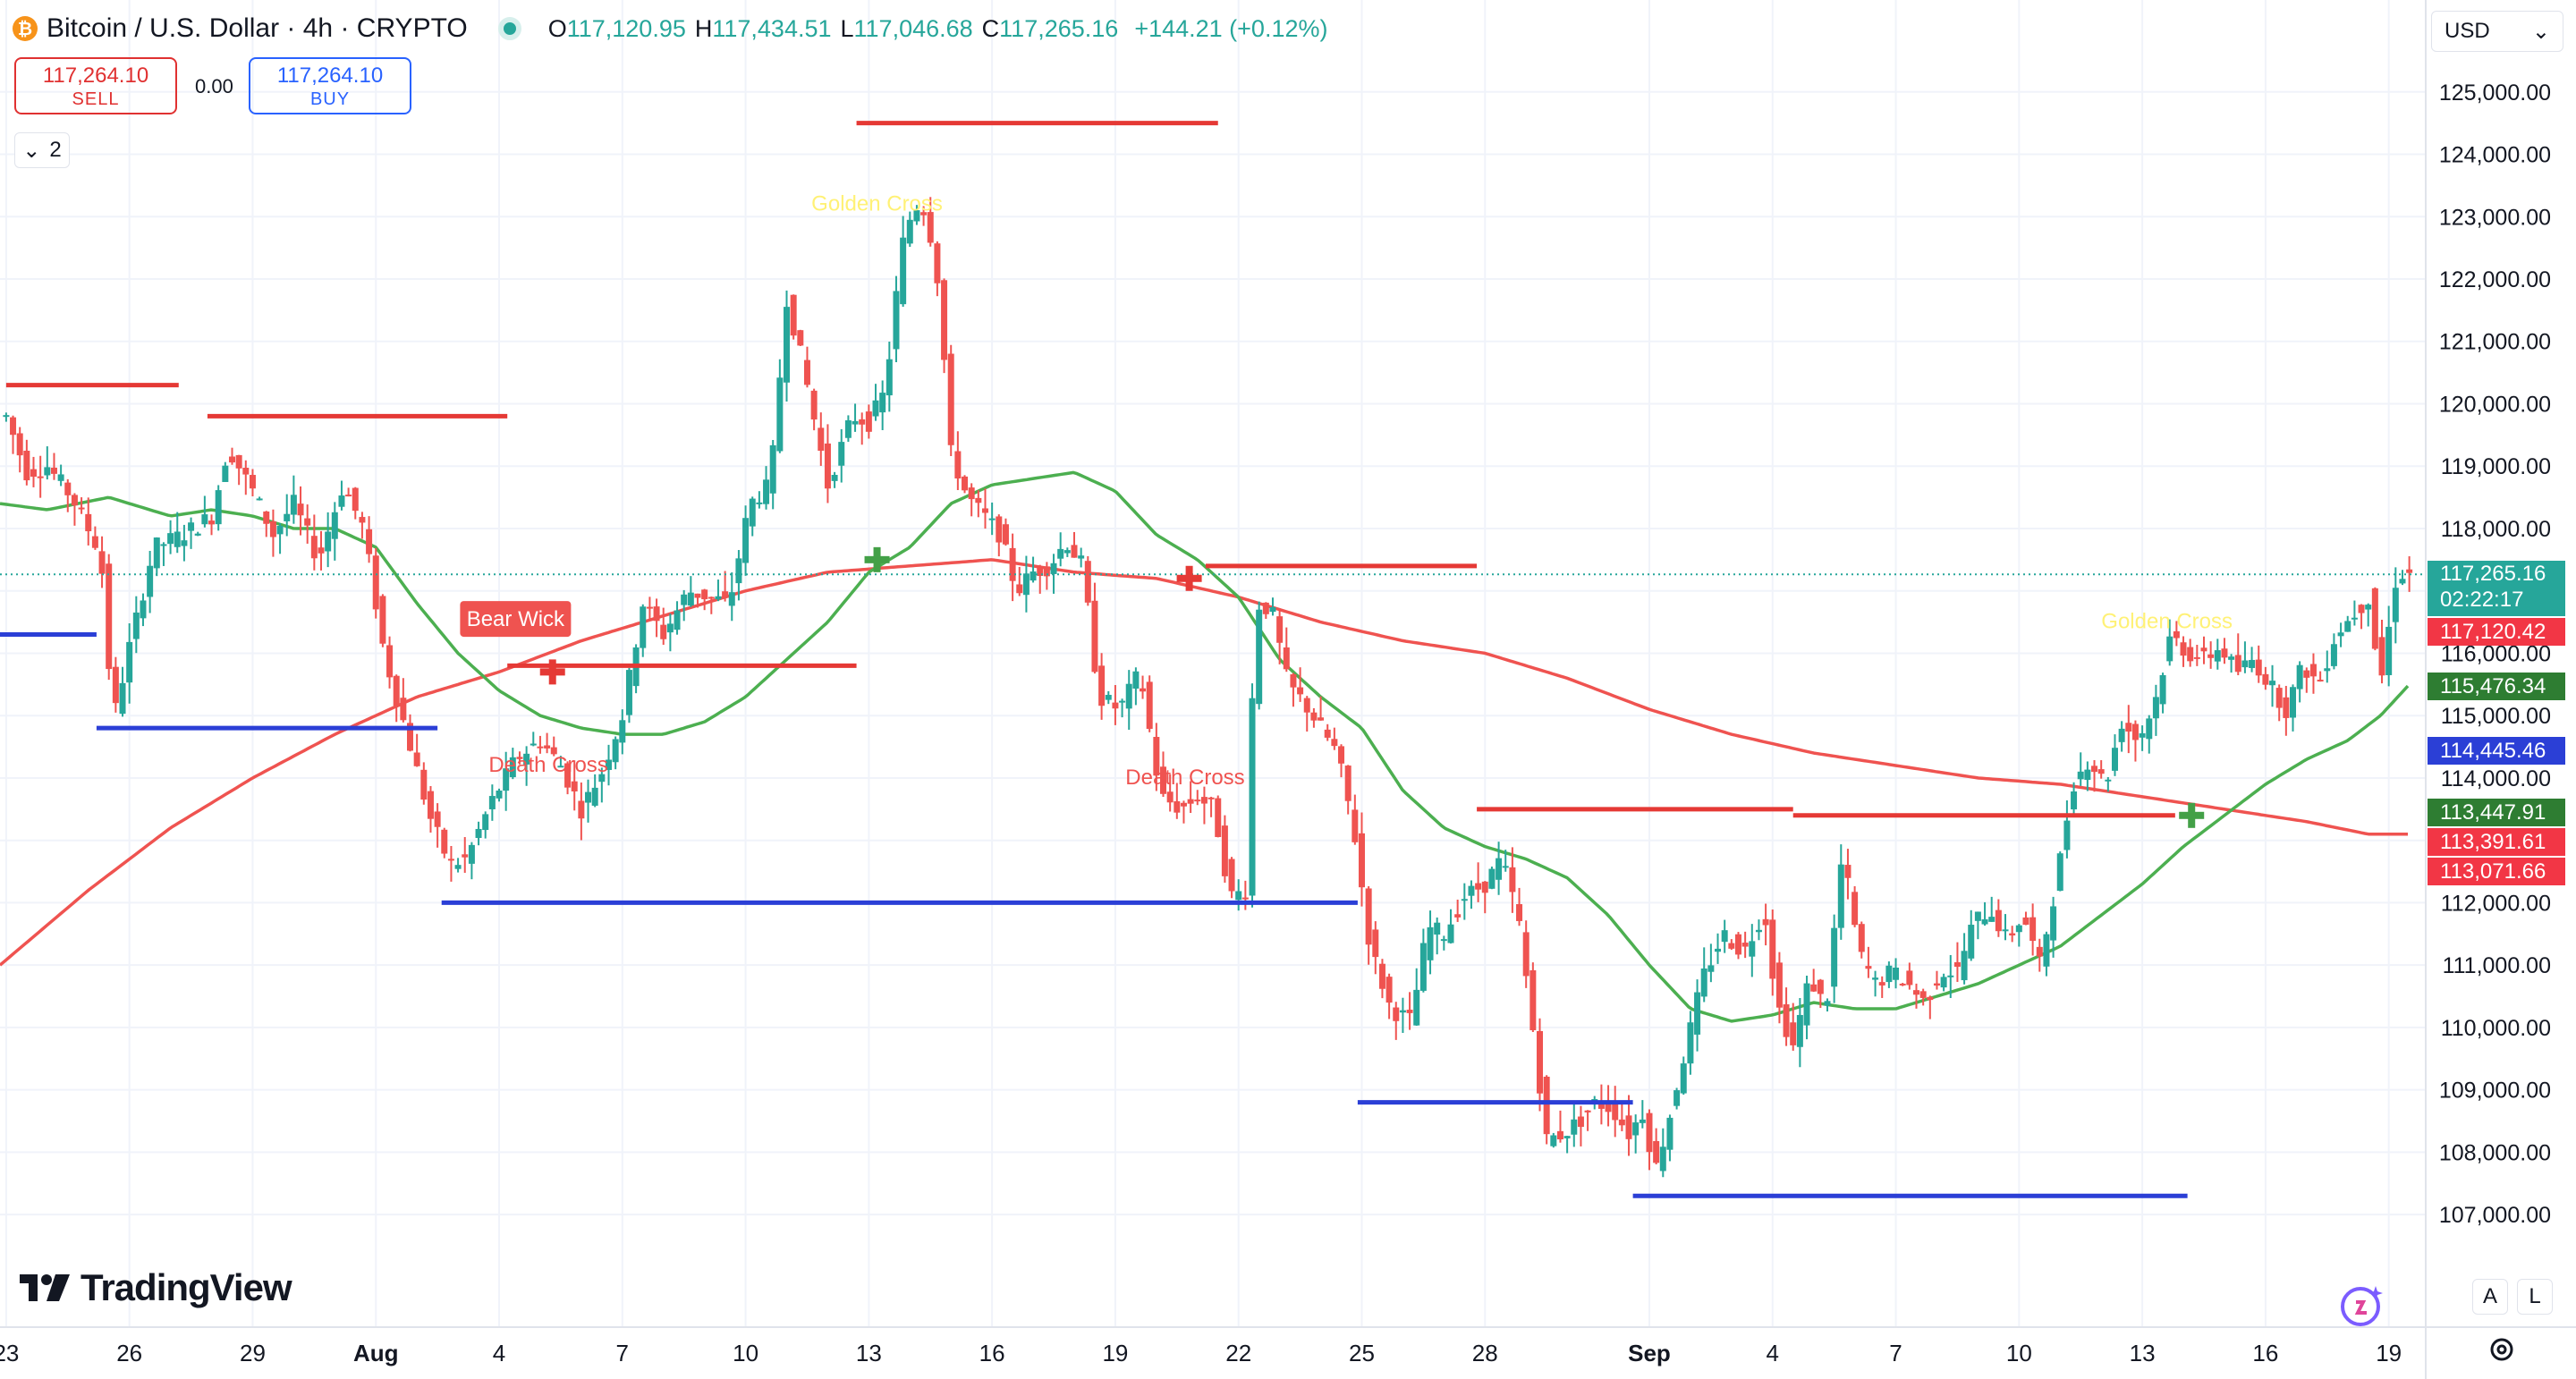  Describe the element at coordinates (2496, 466) in the screenshot. I see `y-tick-label: 119,000.00` at that location.